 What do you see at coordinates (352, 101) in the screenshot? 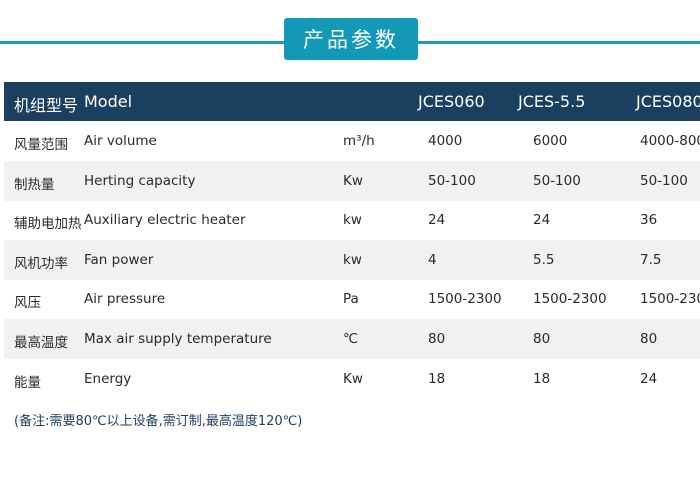
I see `table-header: 机组型号 Model JCES060 JCES-5.5 JCES080` at bounding box center [352, 101].